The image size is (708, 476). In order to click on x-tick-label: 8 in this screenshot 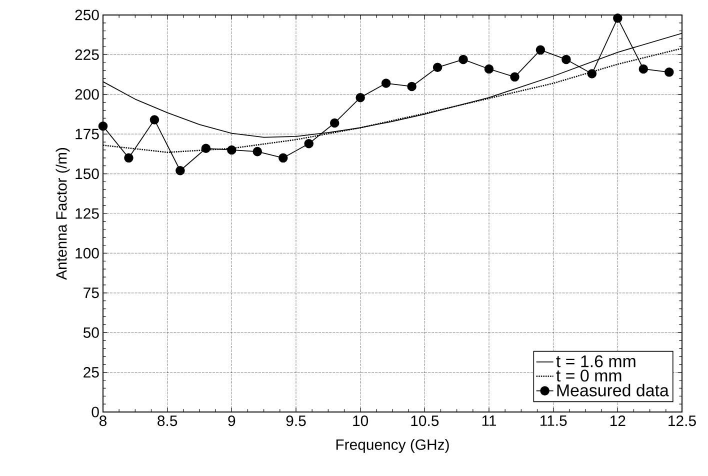, I will do `click(103, 421)`.